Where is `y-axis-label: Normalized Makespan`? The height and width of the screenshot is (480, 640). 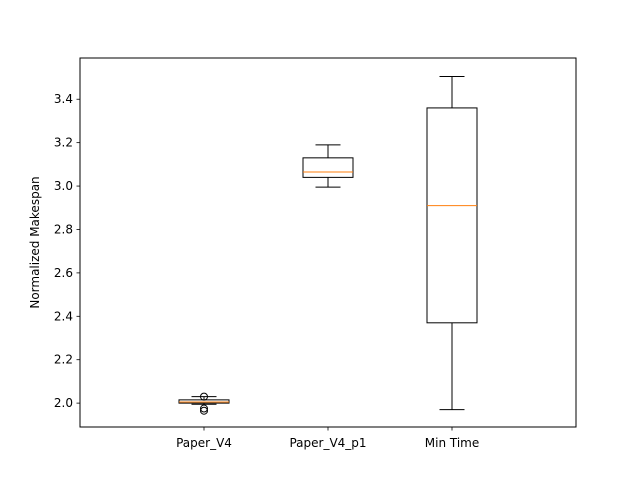 y-axis-label: Normalized Makespan is located at coordinates (35, 242).